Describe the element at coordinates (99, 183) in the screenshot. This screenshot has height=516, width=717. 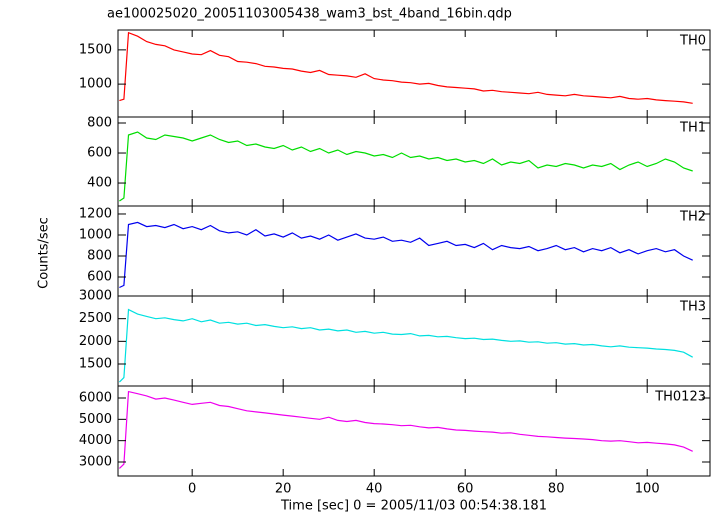
I see `y-tick-label: 400` at that location.